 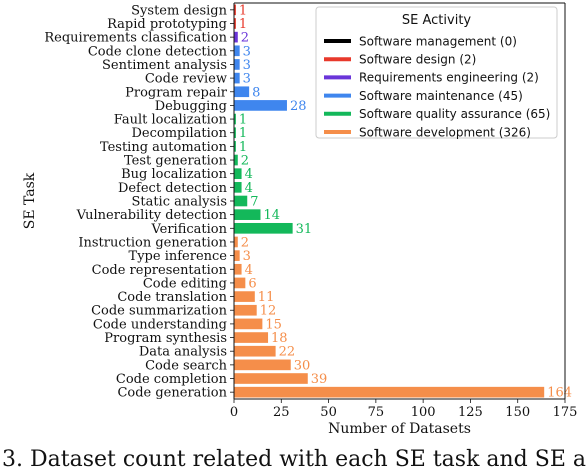 I want to click on bar-code-completion, so click(x=271, y=378).